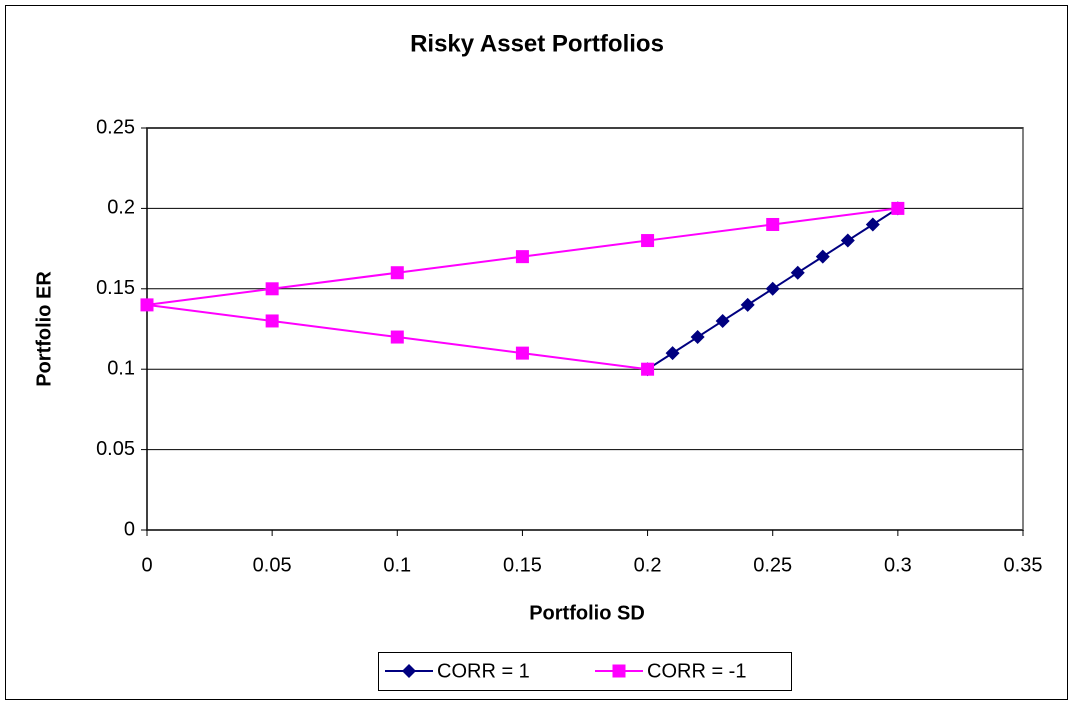  Describe the element at coordinates (587, 613) in the screenshot. I see `x-axis-label: Portfolio SD` at that location.